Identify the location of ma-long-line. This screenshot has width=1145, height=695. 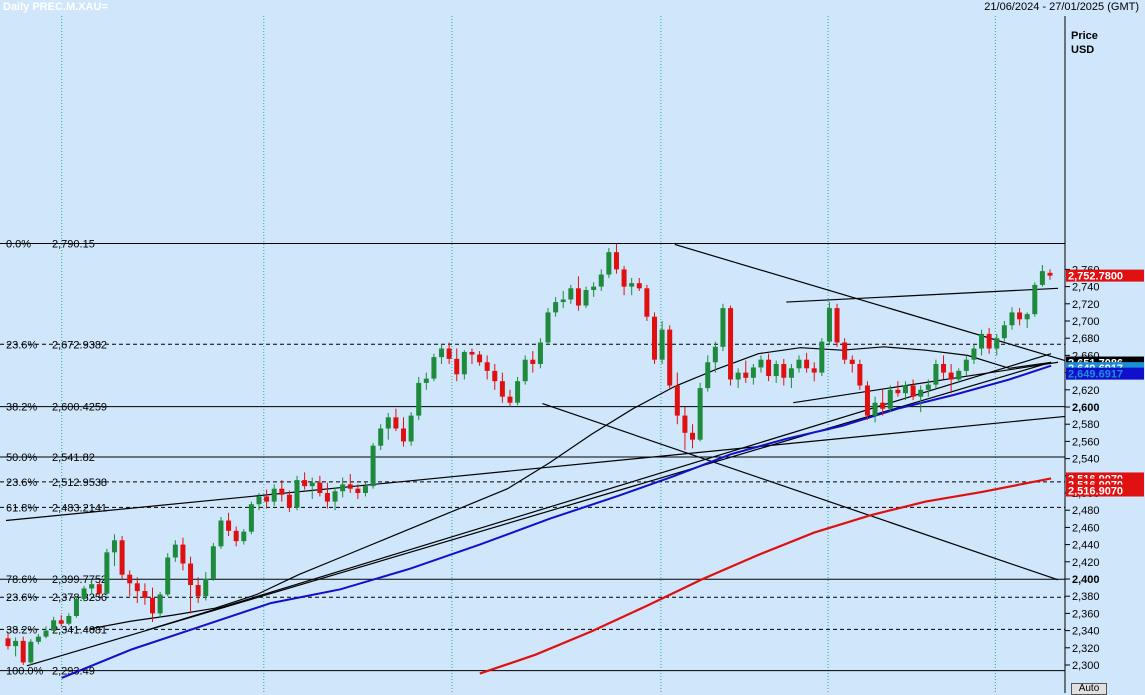
(765, 576).